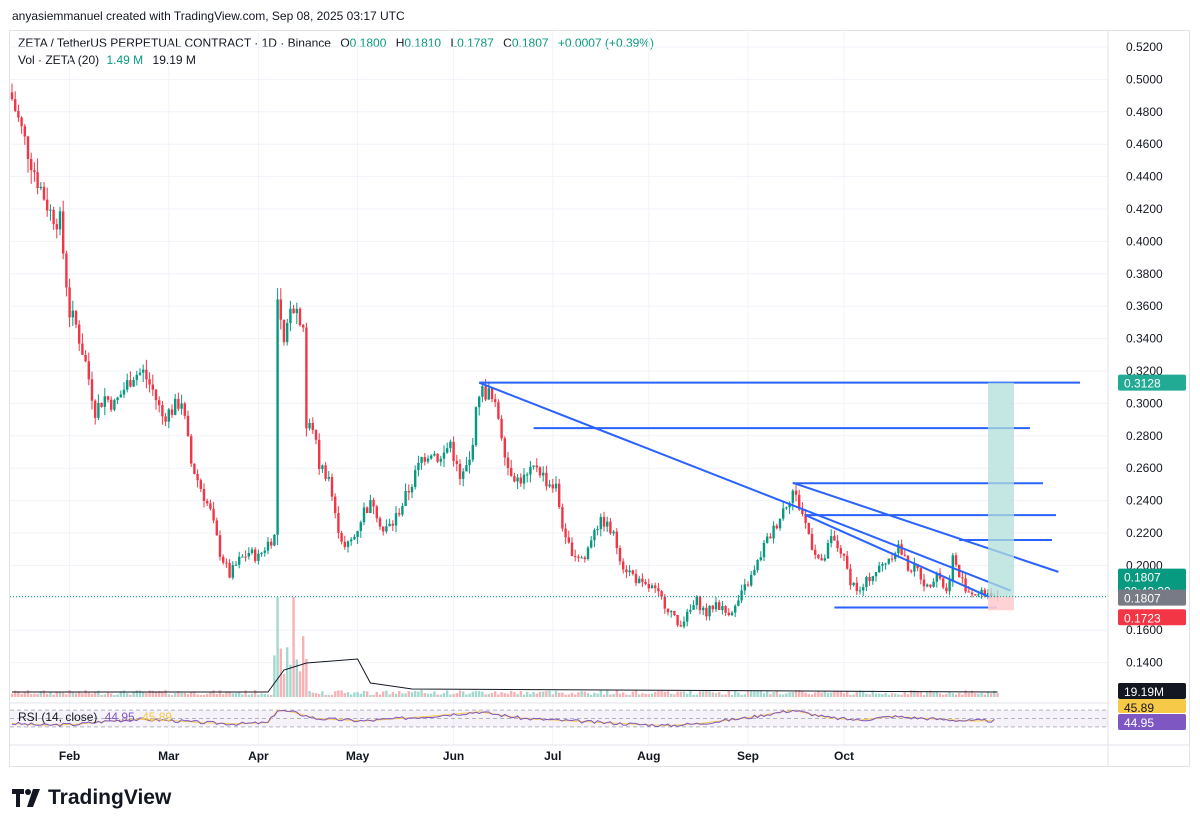  Describe the element at coordinates (1152, 691) in the screenshot. I see `badge-volume` at that location.